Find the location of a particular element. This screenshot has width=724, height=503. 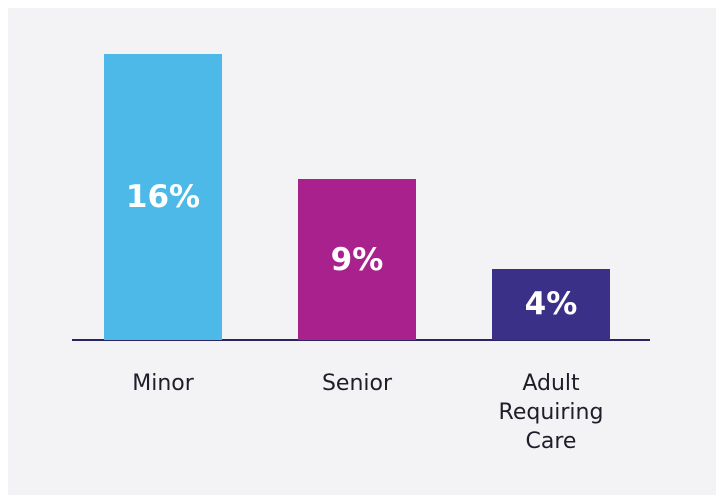

category-label: Minor is located at coordinates (163, 383).